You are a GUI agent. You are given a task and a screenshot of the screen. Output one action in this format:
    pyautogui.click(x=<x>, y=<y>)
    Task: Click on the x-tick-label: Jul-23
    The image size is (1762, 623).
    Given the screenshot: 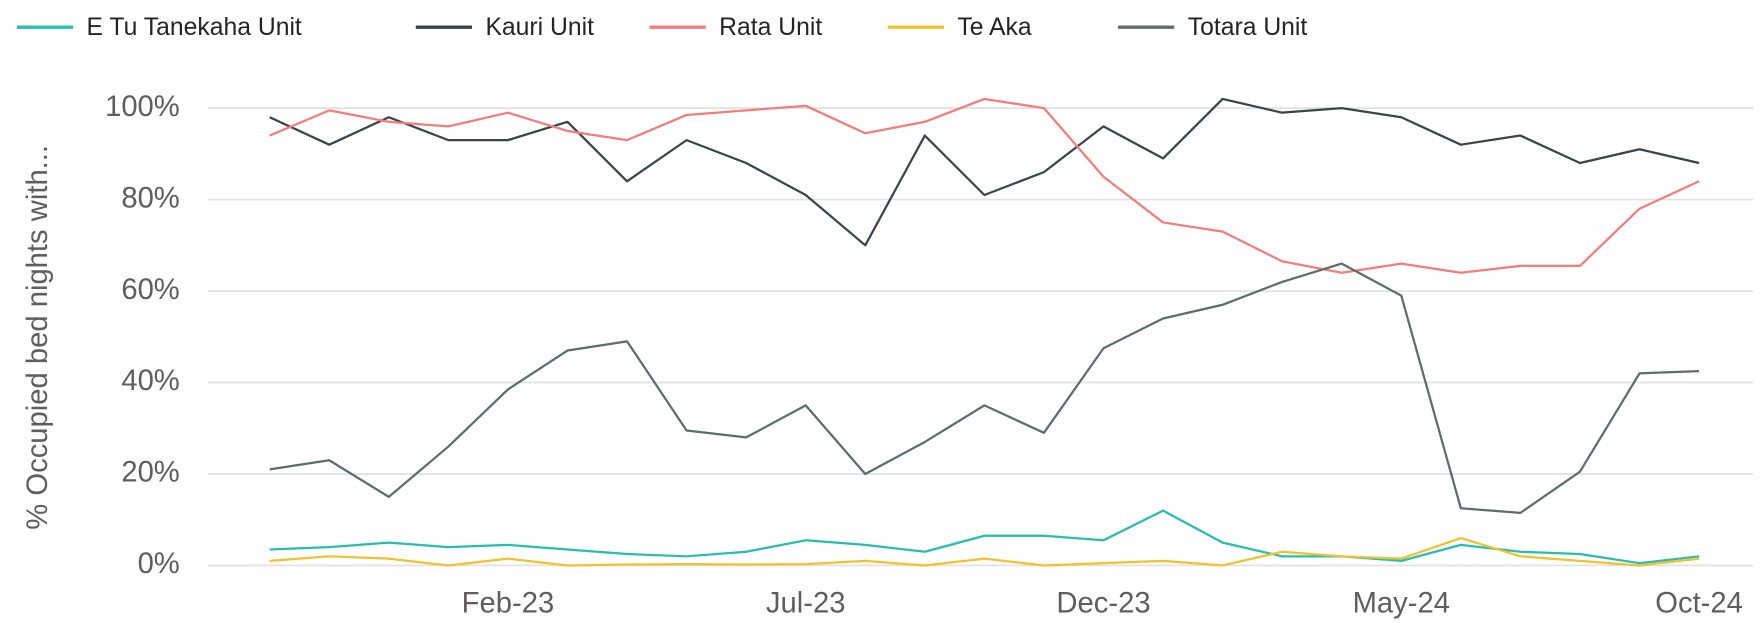 What is the action you would take?
    pyautogui.click(x=806, y=604)
    